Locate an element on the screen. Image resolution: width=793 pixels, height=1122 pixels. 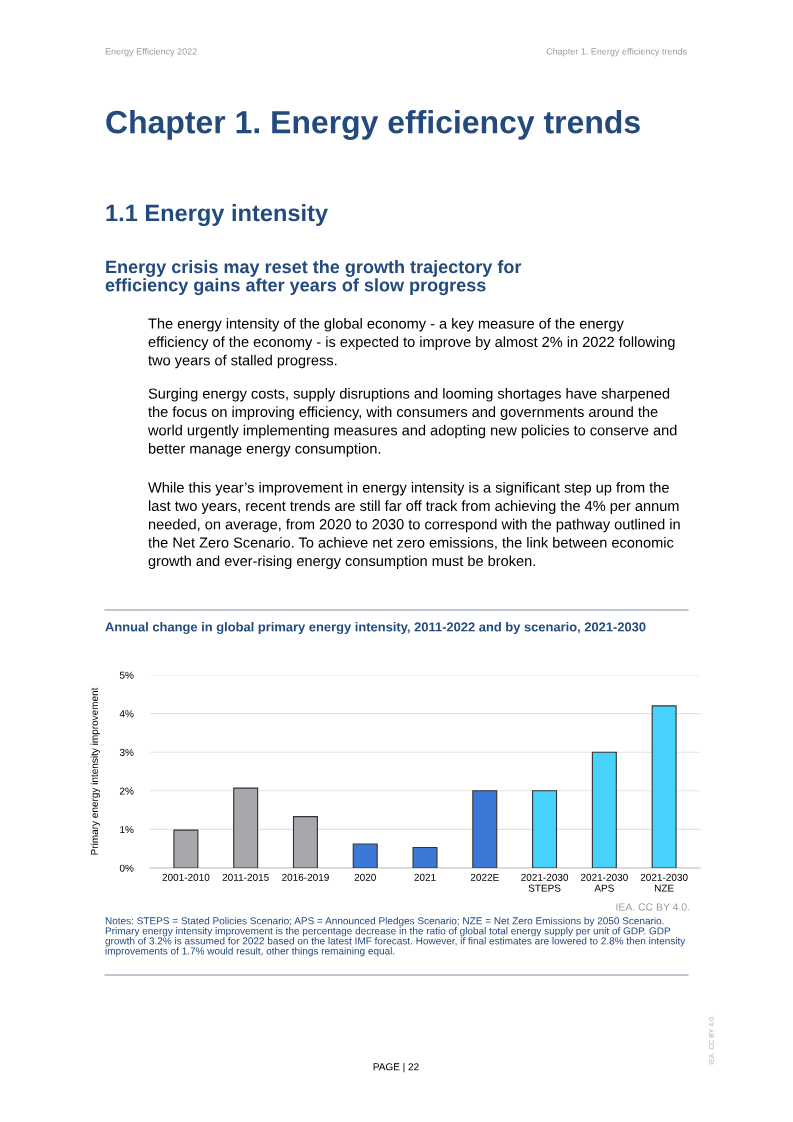
x-tick-label: 2022E is located at coordinates (484, 877).